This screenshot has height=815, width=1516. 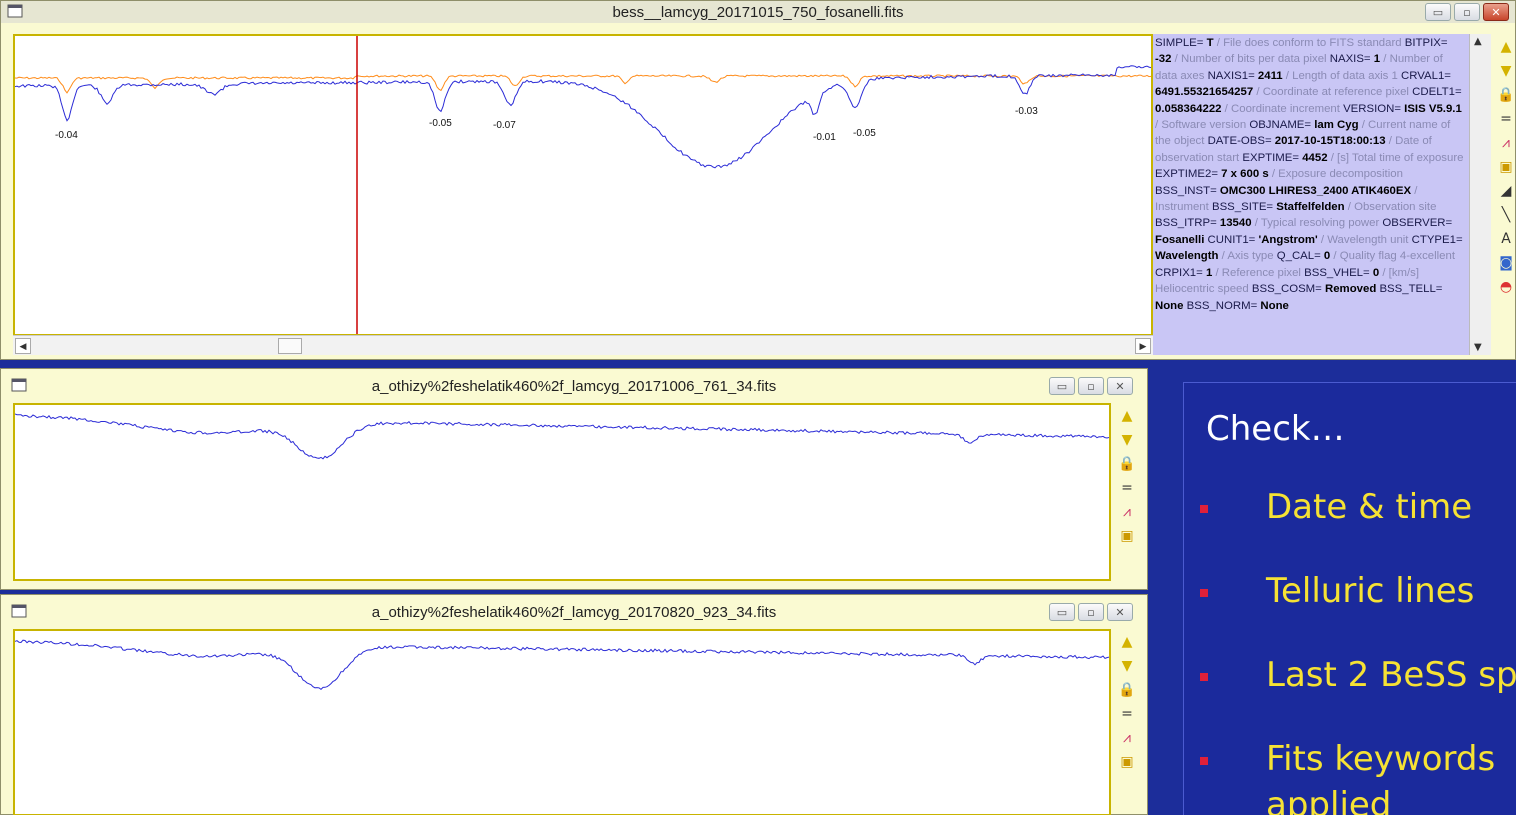 What do you see at coordinates (1143, 346) in the screenshot?
I see `scroll-right-icon: ▶` at bounding box center [1143, 346].